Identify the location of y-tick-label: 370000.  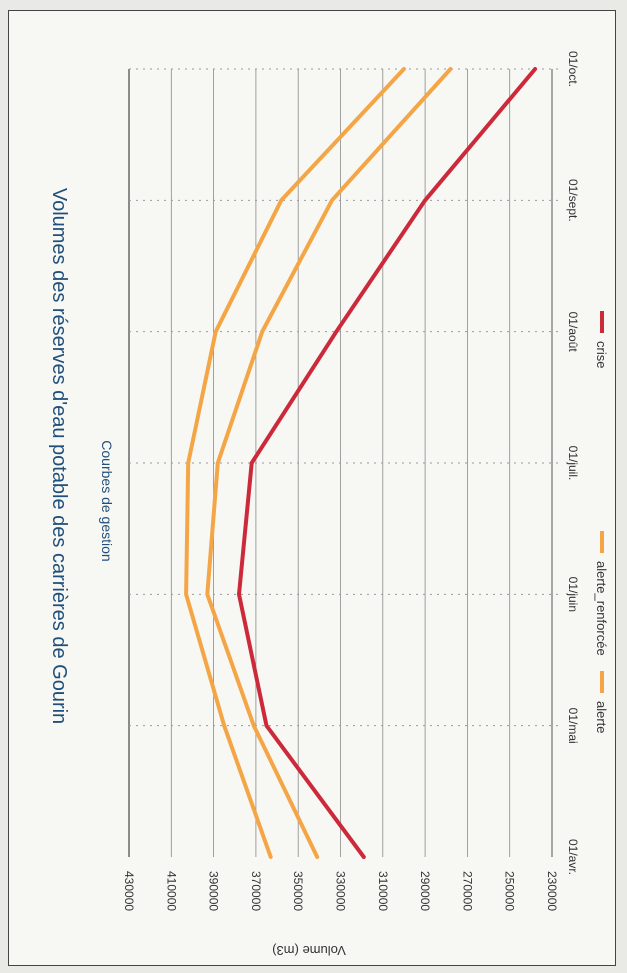
(256, 891).